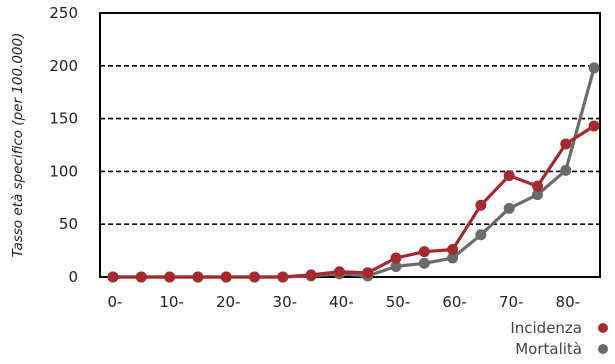 This screenshot has height=364, width=615. I want to click on y-axis-title: Tasso età specifico (per 100.000), so click(18, 145).